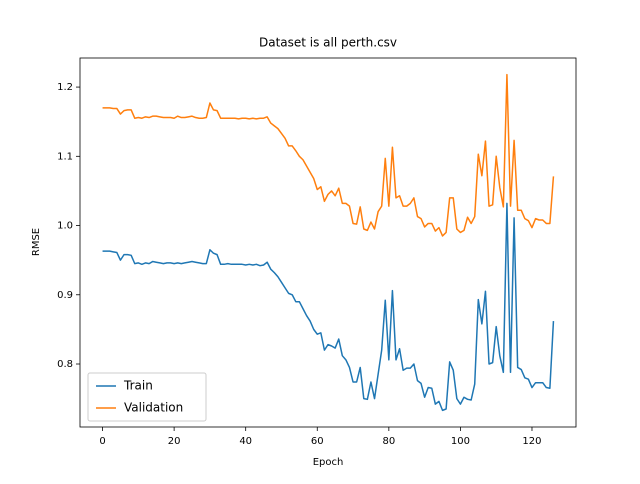 This screenshot has height=484, width=640. I want to click on y-tick-label: 1.0, so click(65, 226).